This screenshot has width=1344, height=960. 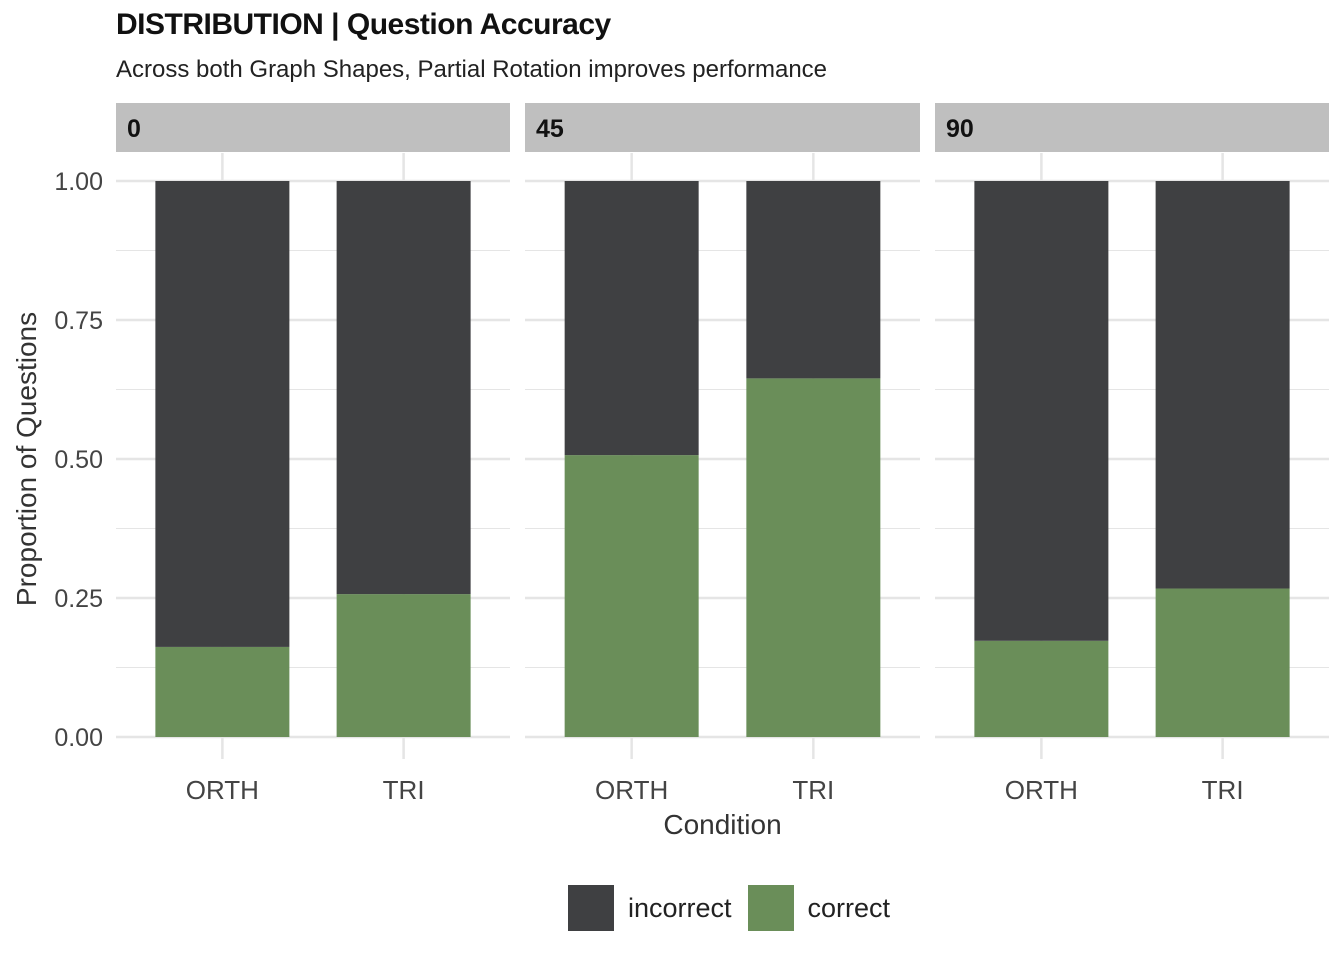 I want to click on y-tick-label: 0.50, so click(x=78, y=460).